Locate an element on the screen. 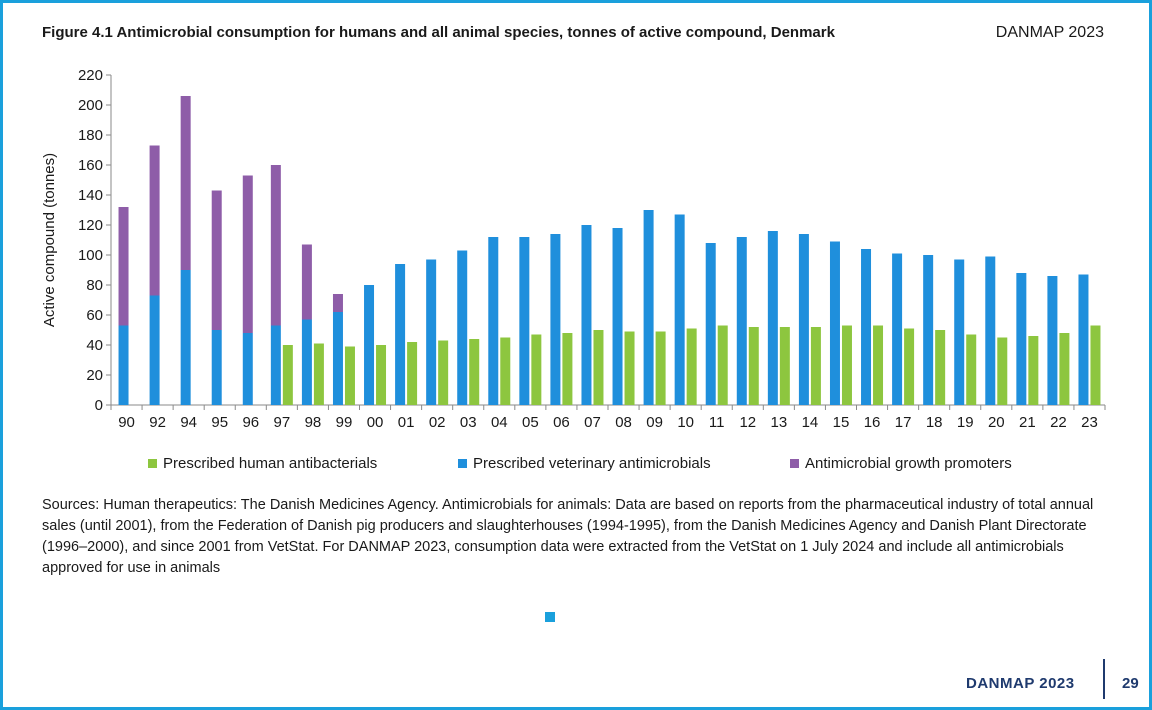  x-tick-label: 08 is located at coordinates (623, 422).